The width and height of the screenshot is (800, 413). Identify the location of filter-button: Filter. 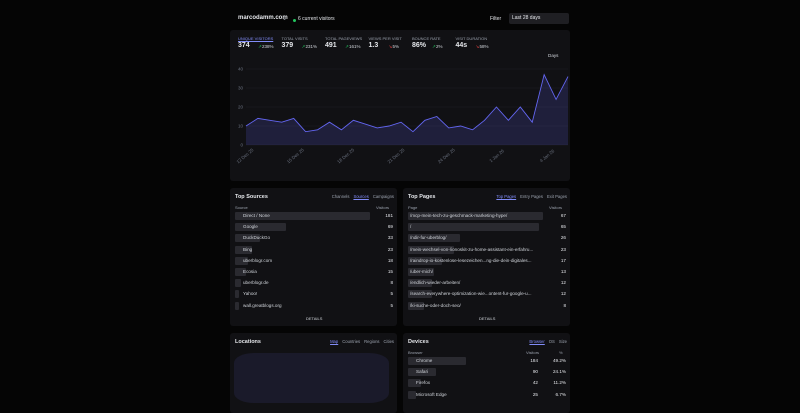
(496, 19).